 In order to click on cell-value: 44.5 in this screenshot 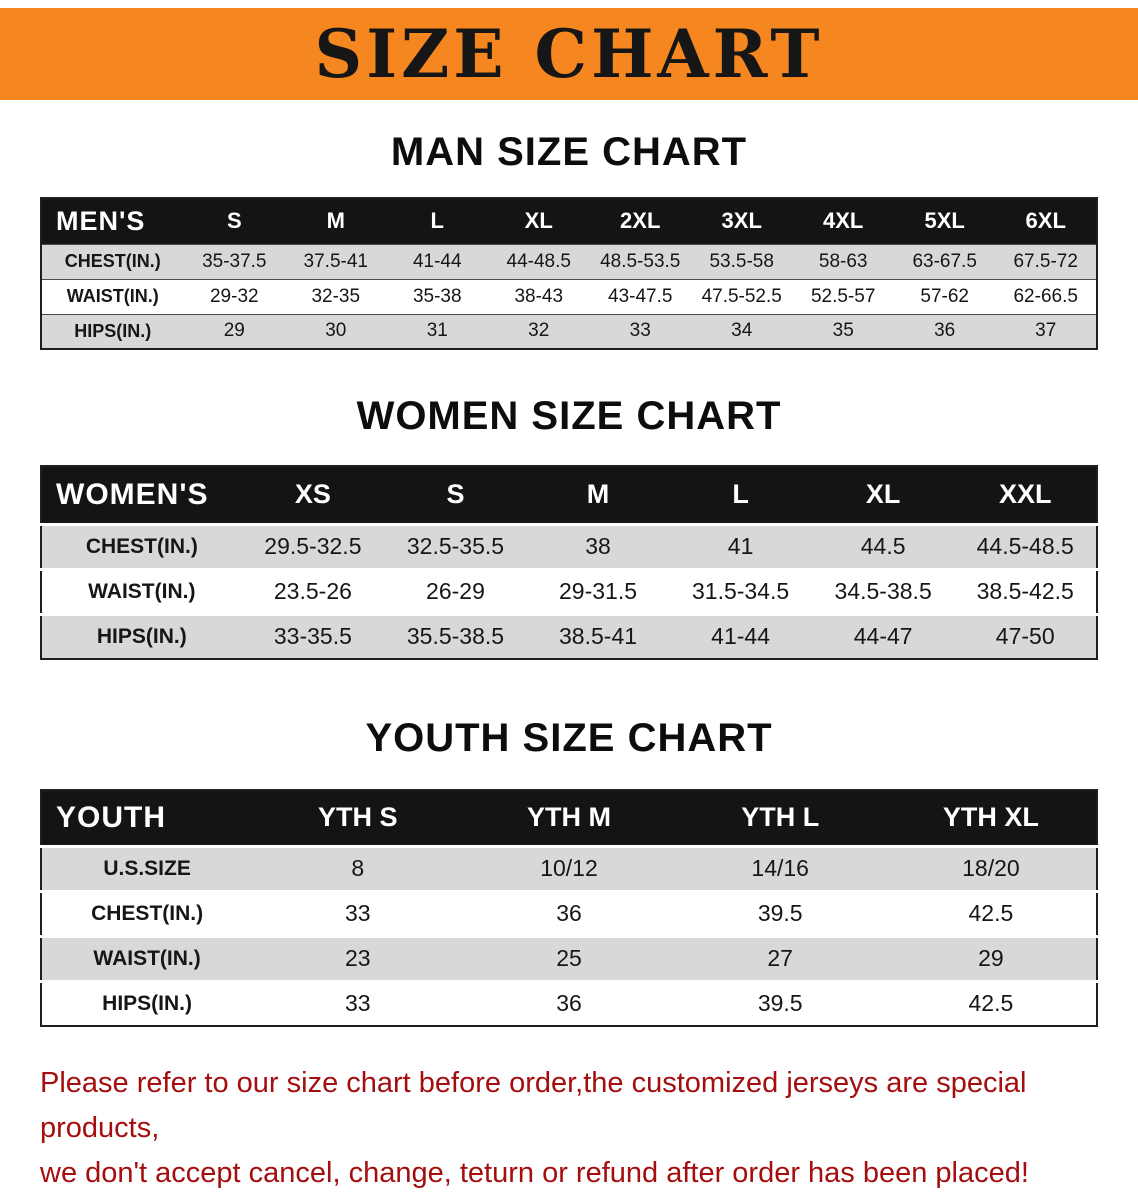, I will do `click(883, 546)`.